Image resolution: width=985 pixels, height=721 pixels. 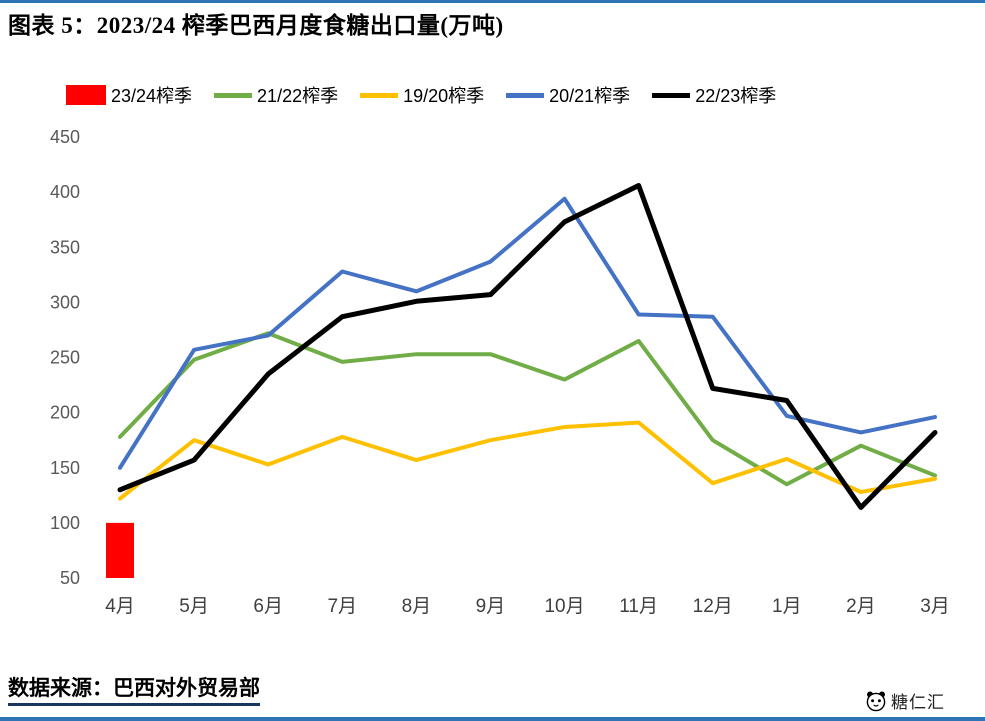 What do you see at coordinates (65, 468) in the screenshot?
I see `y-axis-tick: 150` at bounding box center [65, 468].